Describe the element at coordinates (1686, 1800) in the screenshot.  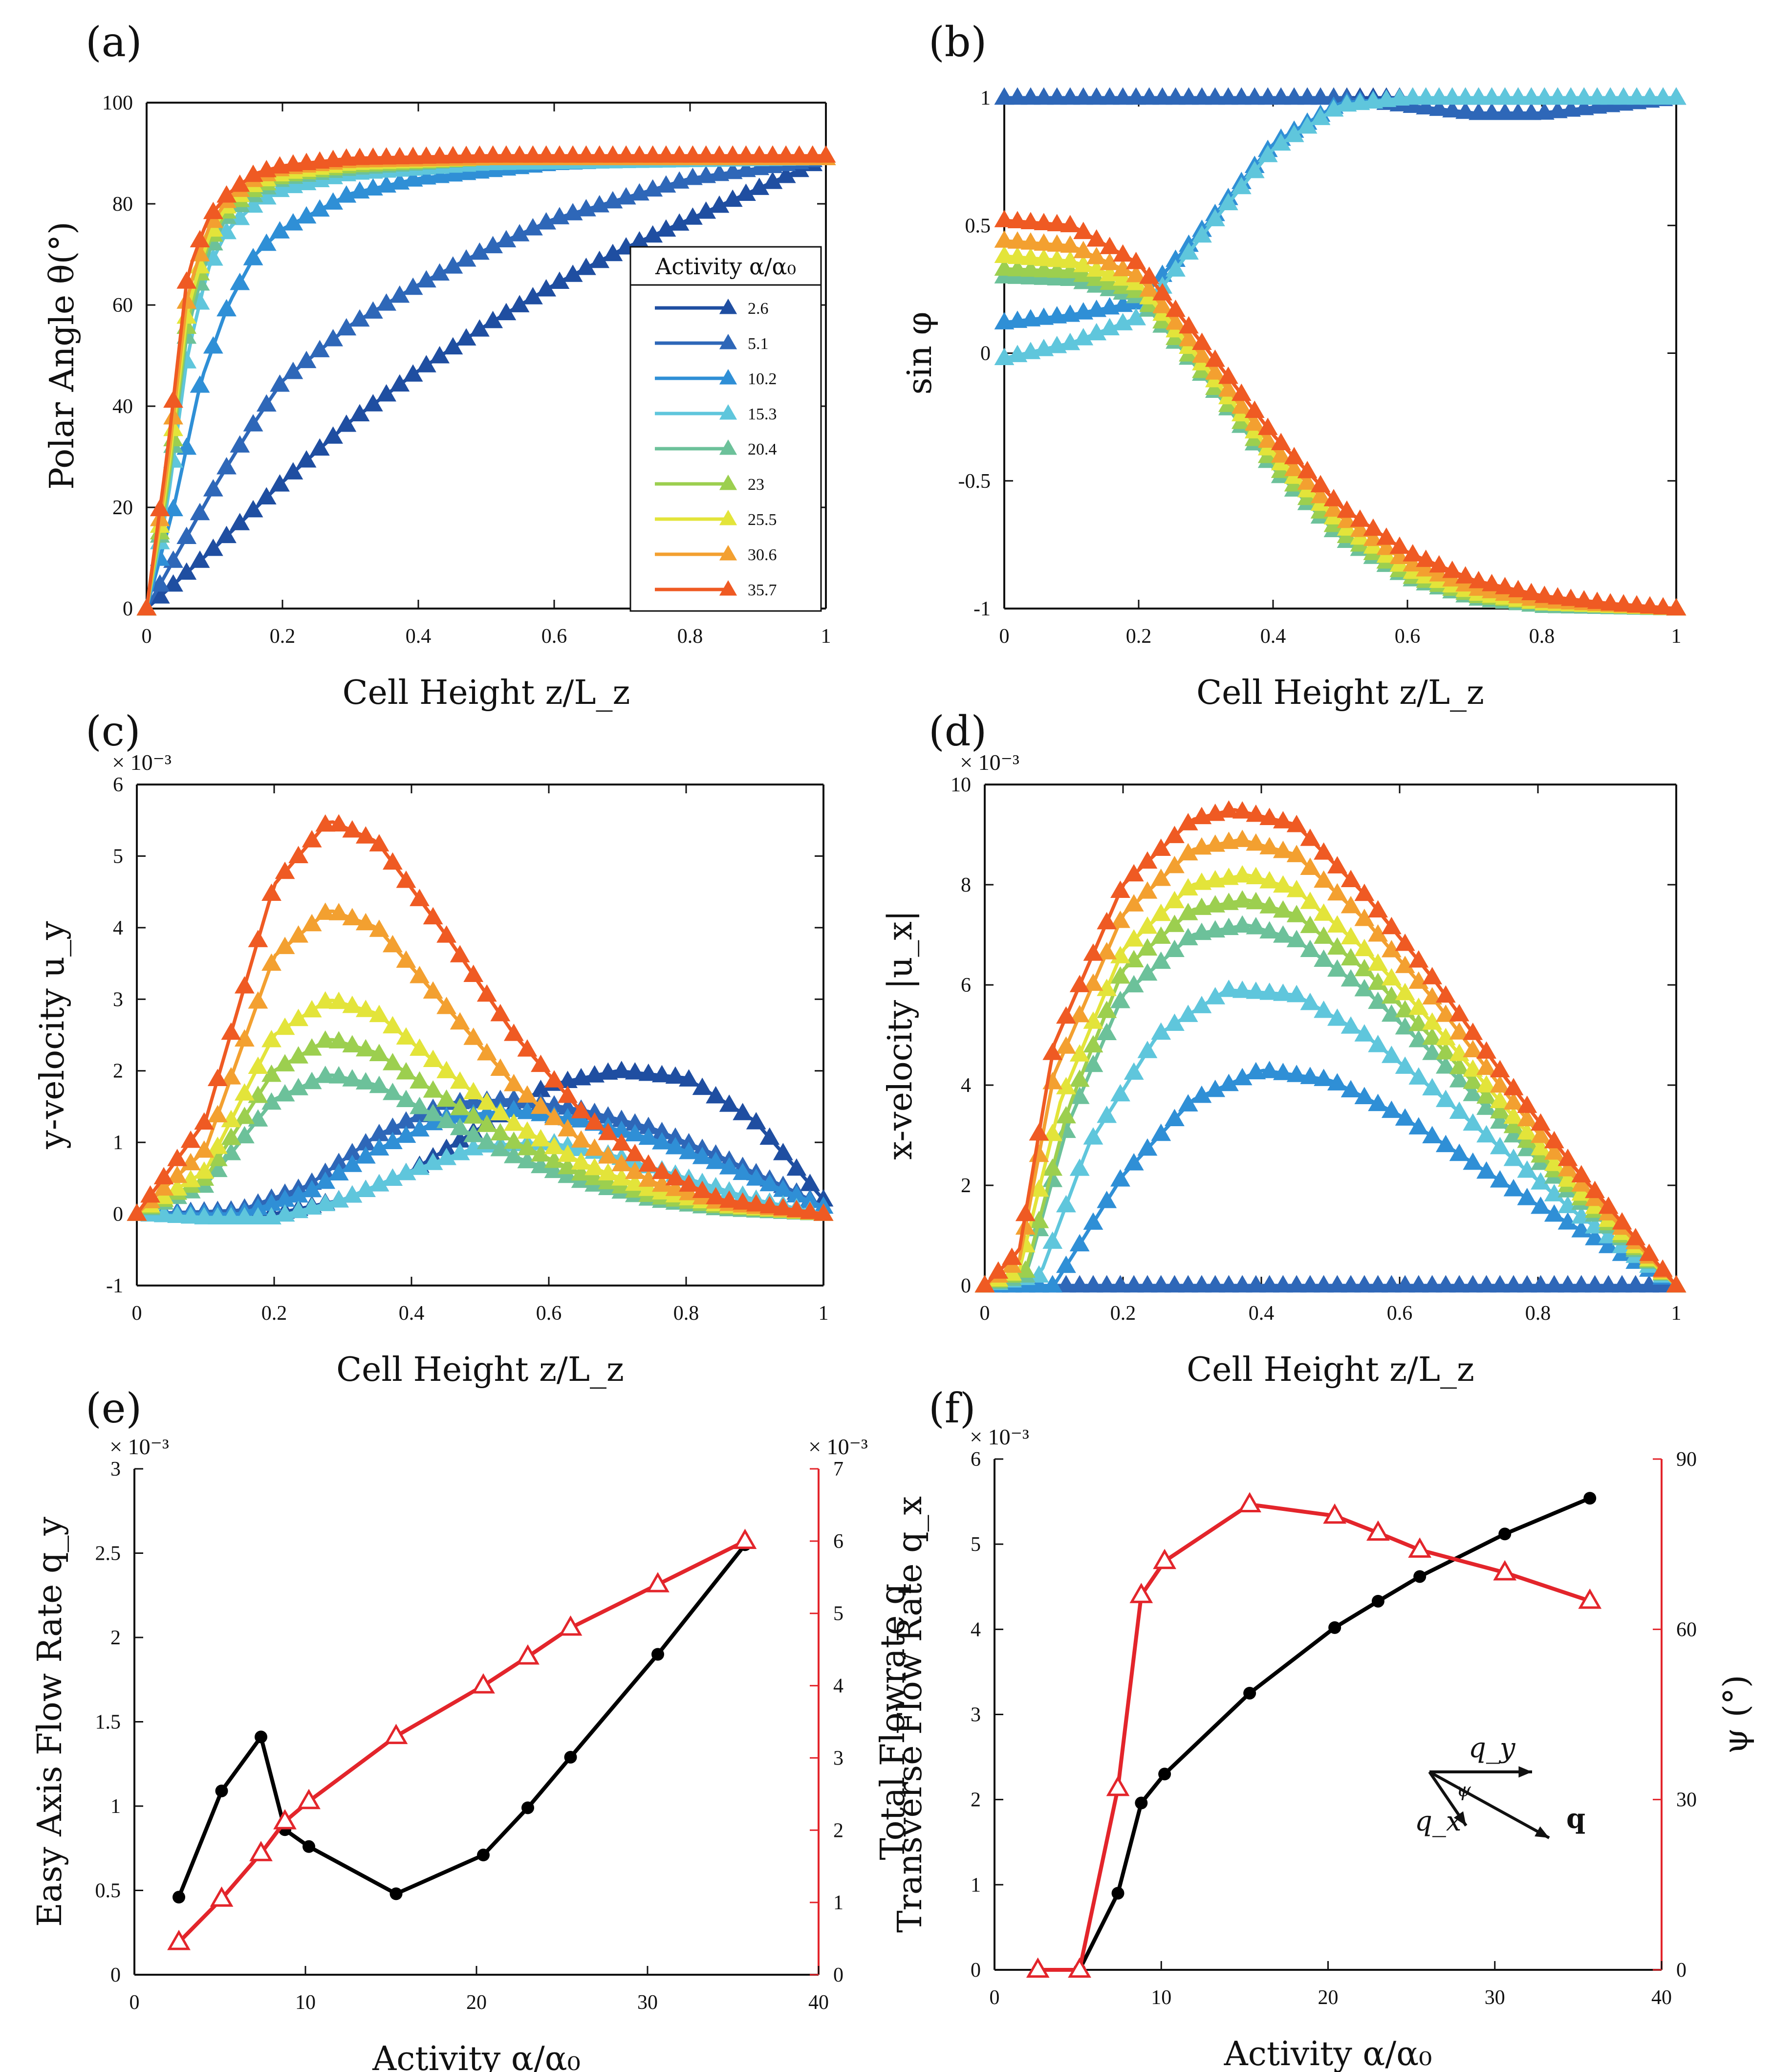
I see `y-tick-label-right: 30` at that location.